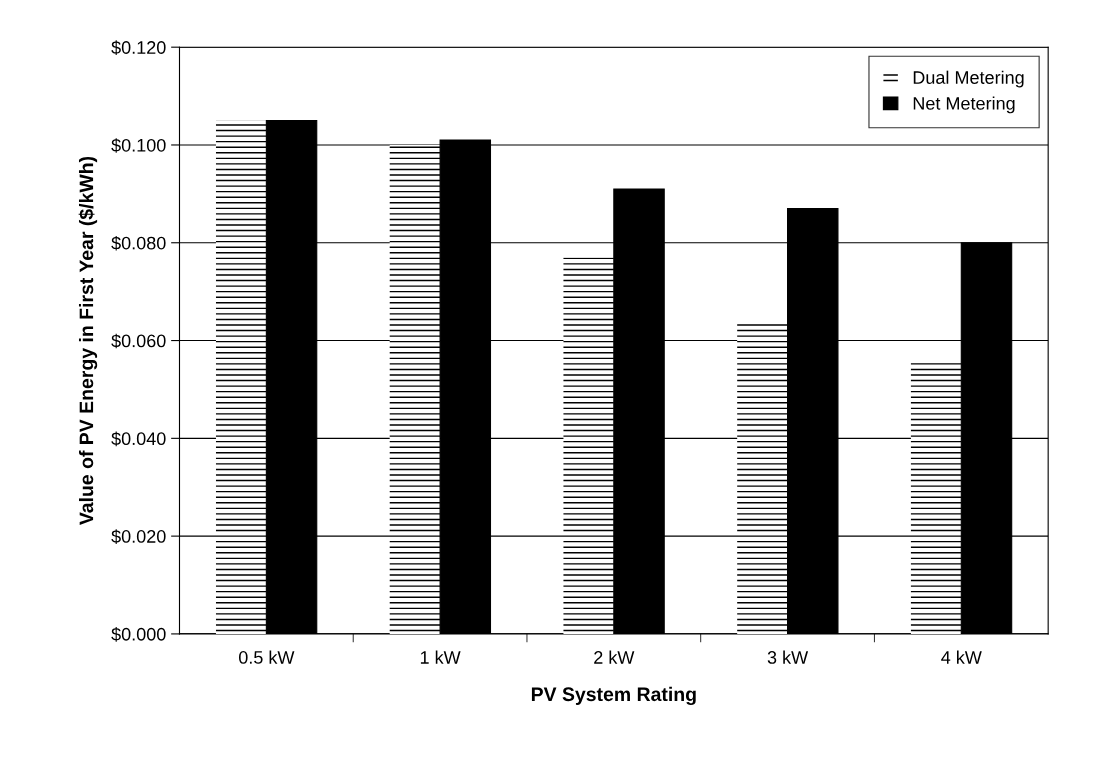  I want to click on x-tick-label: 2 kW, so click(614, 657).